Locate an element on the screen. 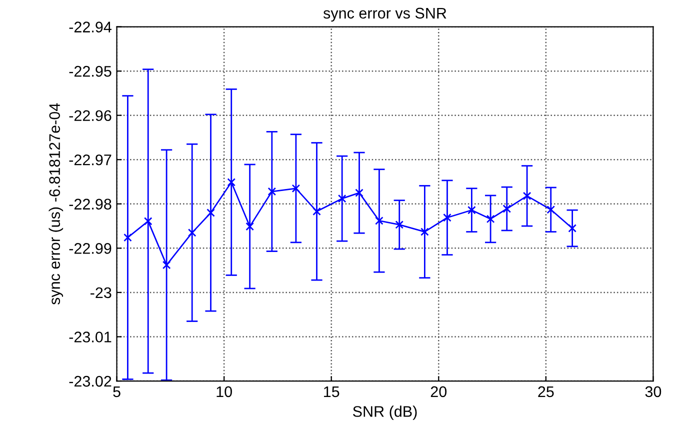 This screenshot has height=432, width=679. y-tick-label: -23 is located at coordinates (101, 292).